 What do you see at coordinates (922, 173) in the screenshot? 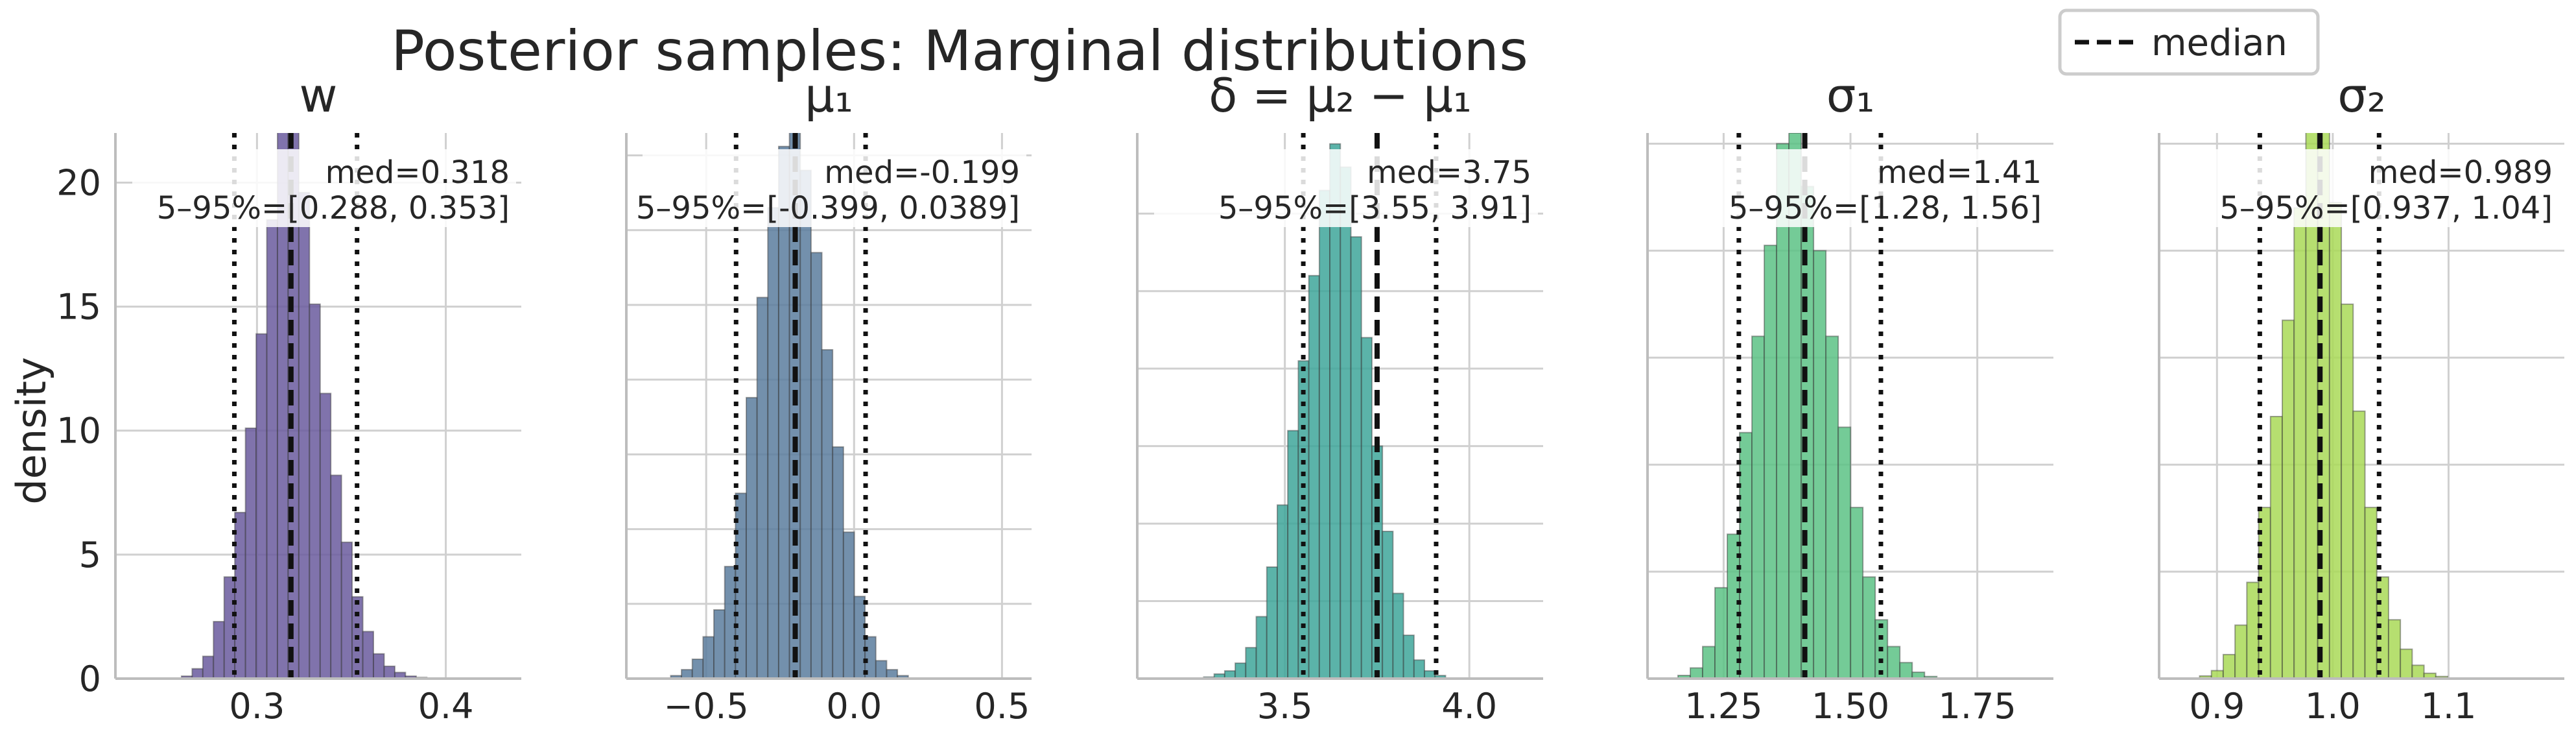
I see `median-annotation: med=-0.199` at bounding box center [922, 173].